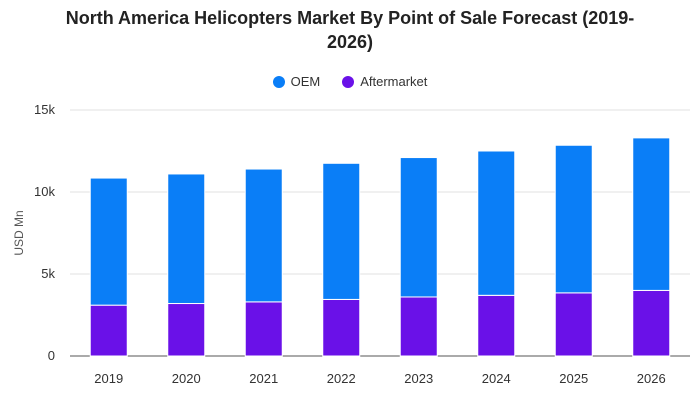  What do you see at coordinates (48, 273) in the screenshot?
I see `y-tick-label: 5k` at bounding box center [48, 273].